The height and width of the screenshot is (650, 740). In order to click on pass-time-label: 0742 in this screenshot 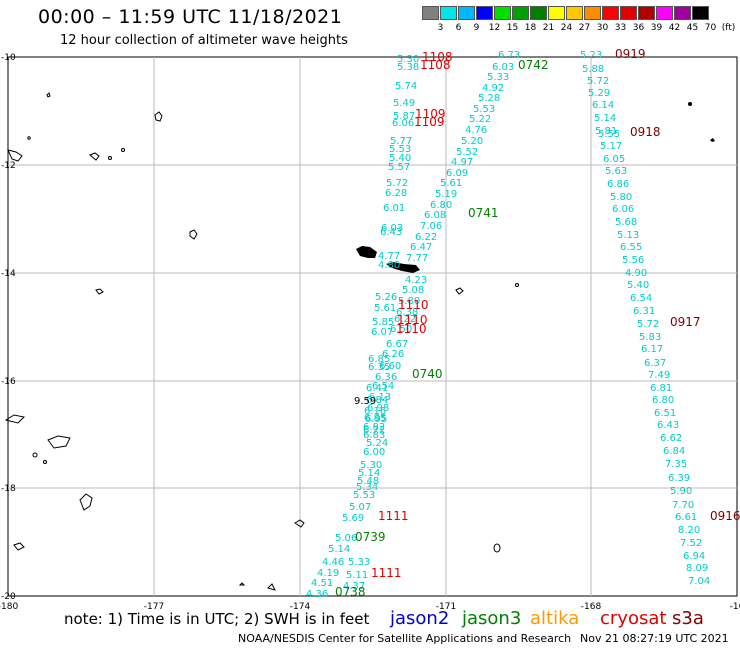, I will do `click(533, 65)`.